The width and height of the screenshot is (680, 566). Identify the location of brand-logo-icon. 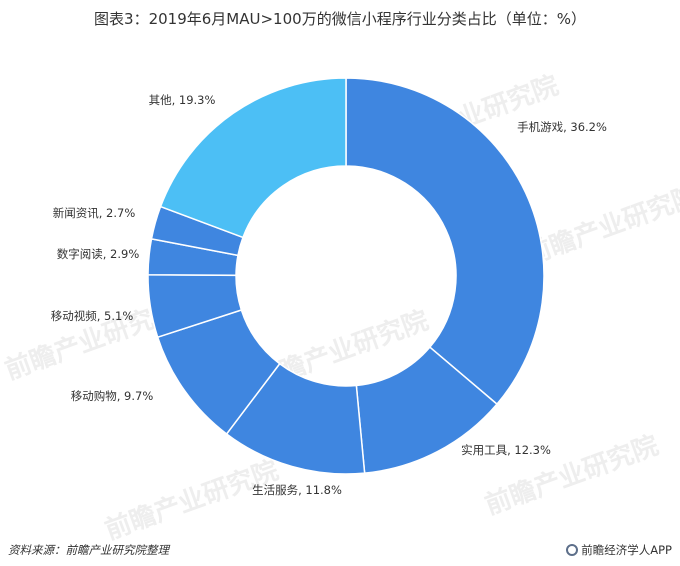
(572, 550).